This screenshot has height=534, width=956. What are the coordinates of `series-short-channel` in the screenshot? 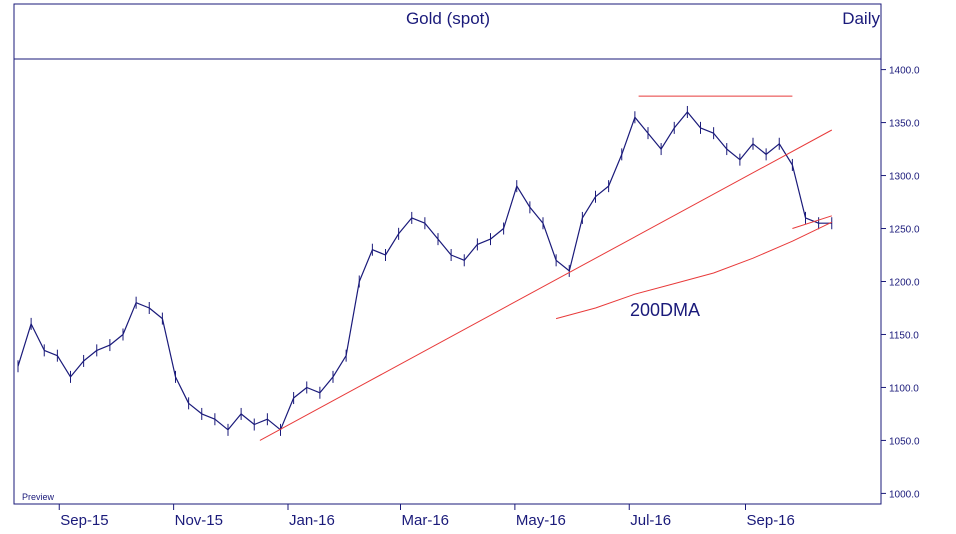 It's located at (812, 222).